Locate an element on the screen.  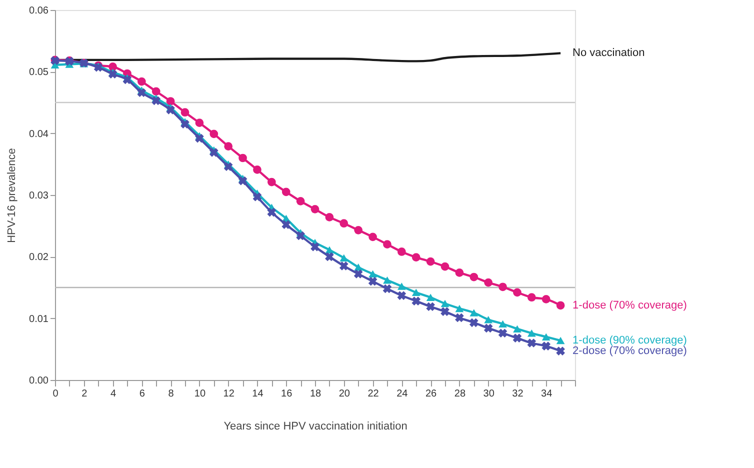
x-tick-label: 18 is located at coordinates (316, 394).